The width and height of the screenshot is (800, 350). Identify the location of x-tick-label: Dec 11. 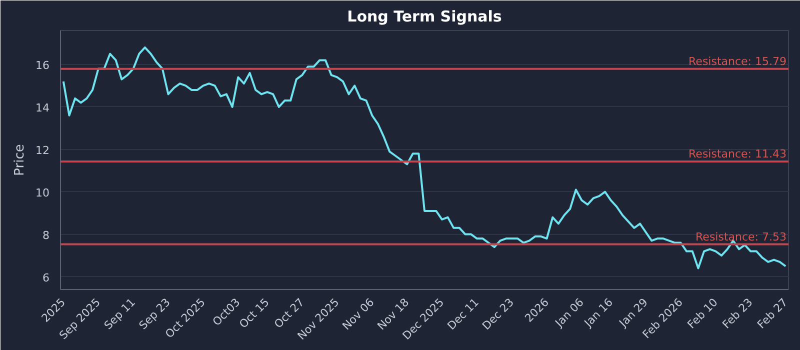
(463, 314).